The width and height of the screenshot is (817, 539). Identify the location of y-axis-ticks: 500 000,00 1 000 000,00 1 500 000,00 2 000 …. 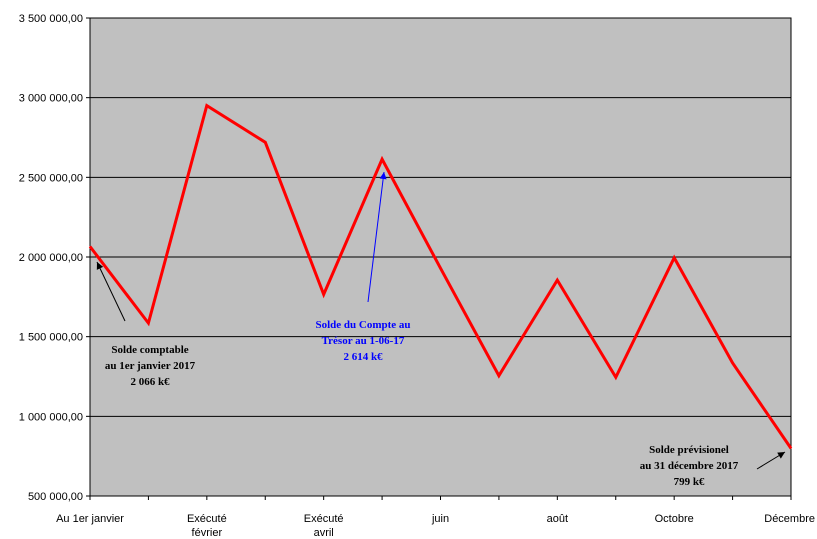
(54, 258).